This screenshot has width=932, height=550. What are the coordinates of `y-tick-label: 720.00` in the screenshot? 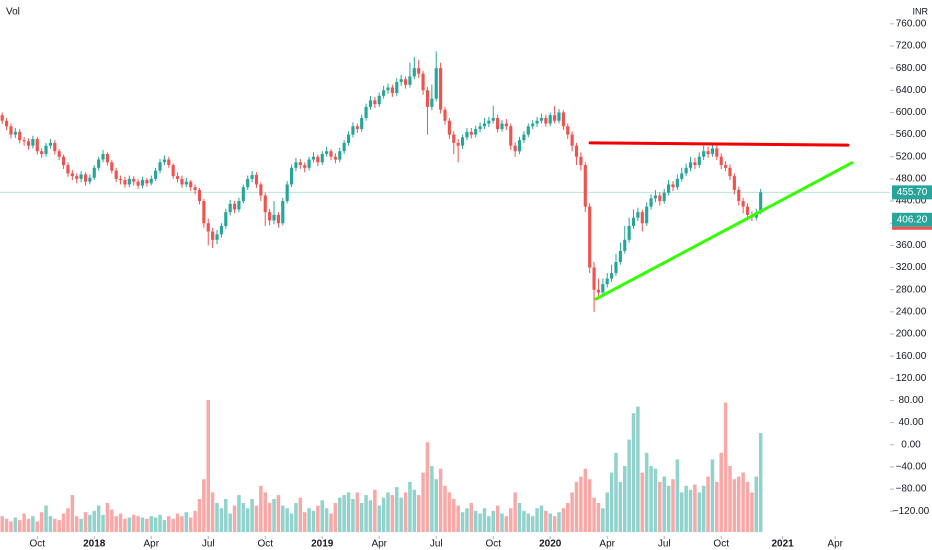 It's located at (911, 46).